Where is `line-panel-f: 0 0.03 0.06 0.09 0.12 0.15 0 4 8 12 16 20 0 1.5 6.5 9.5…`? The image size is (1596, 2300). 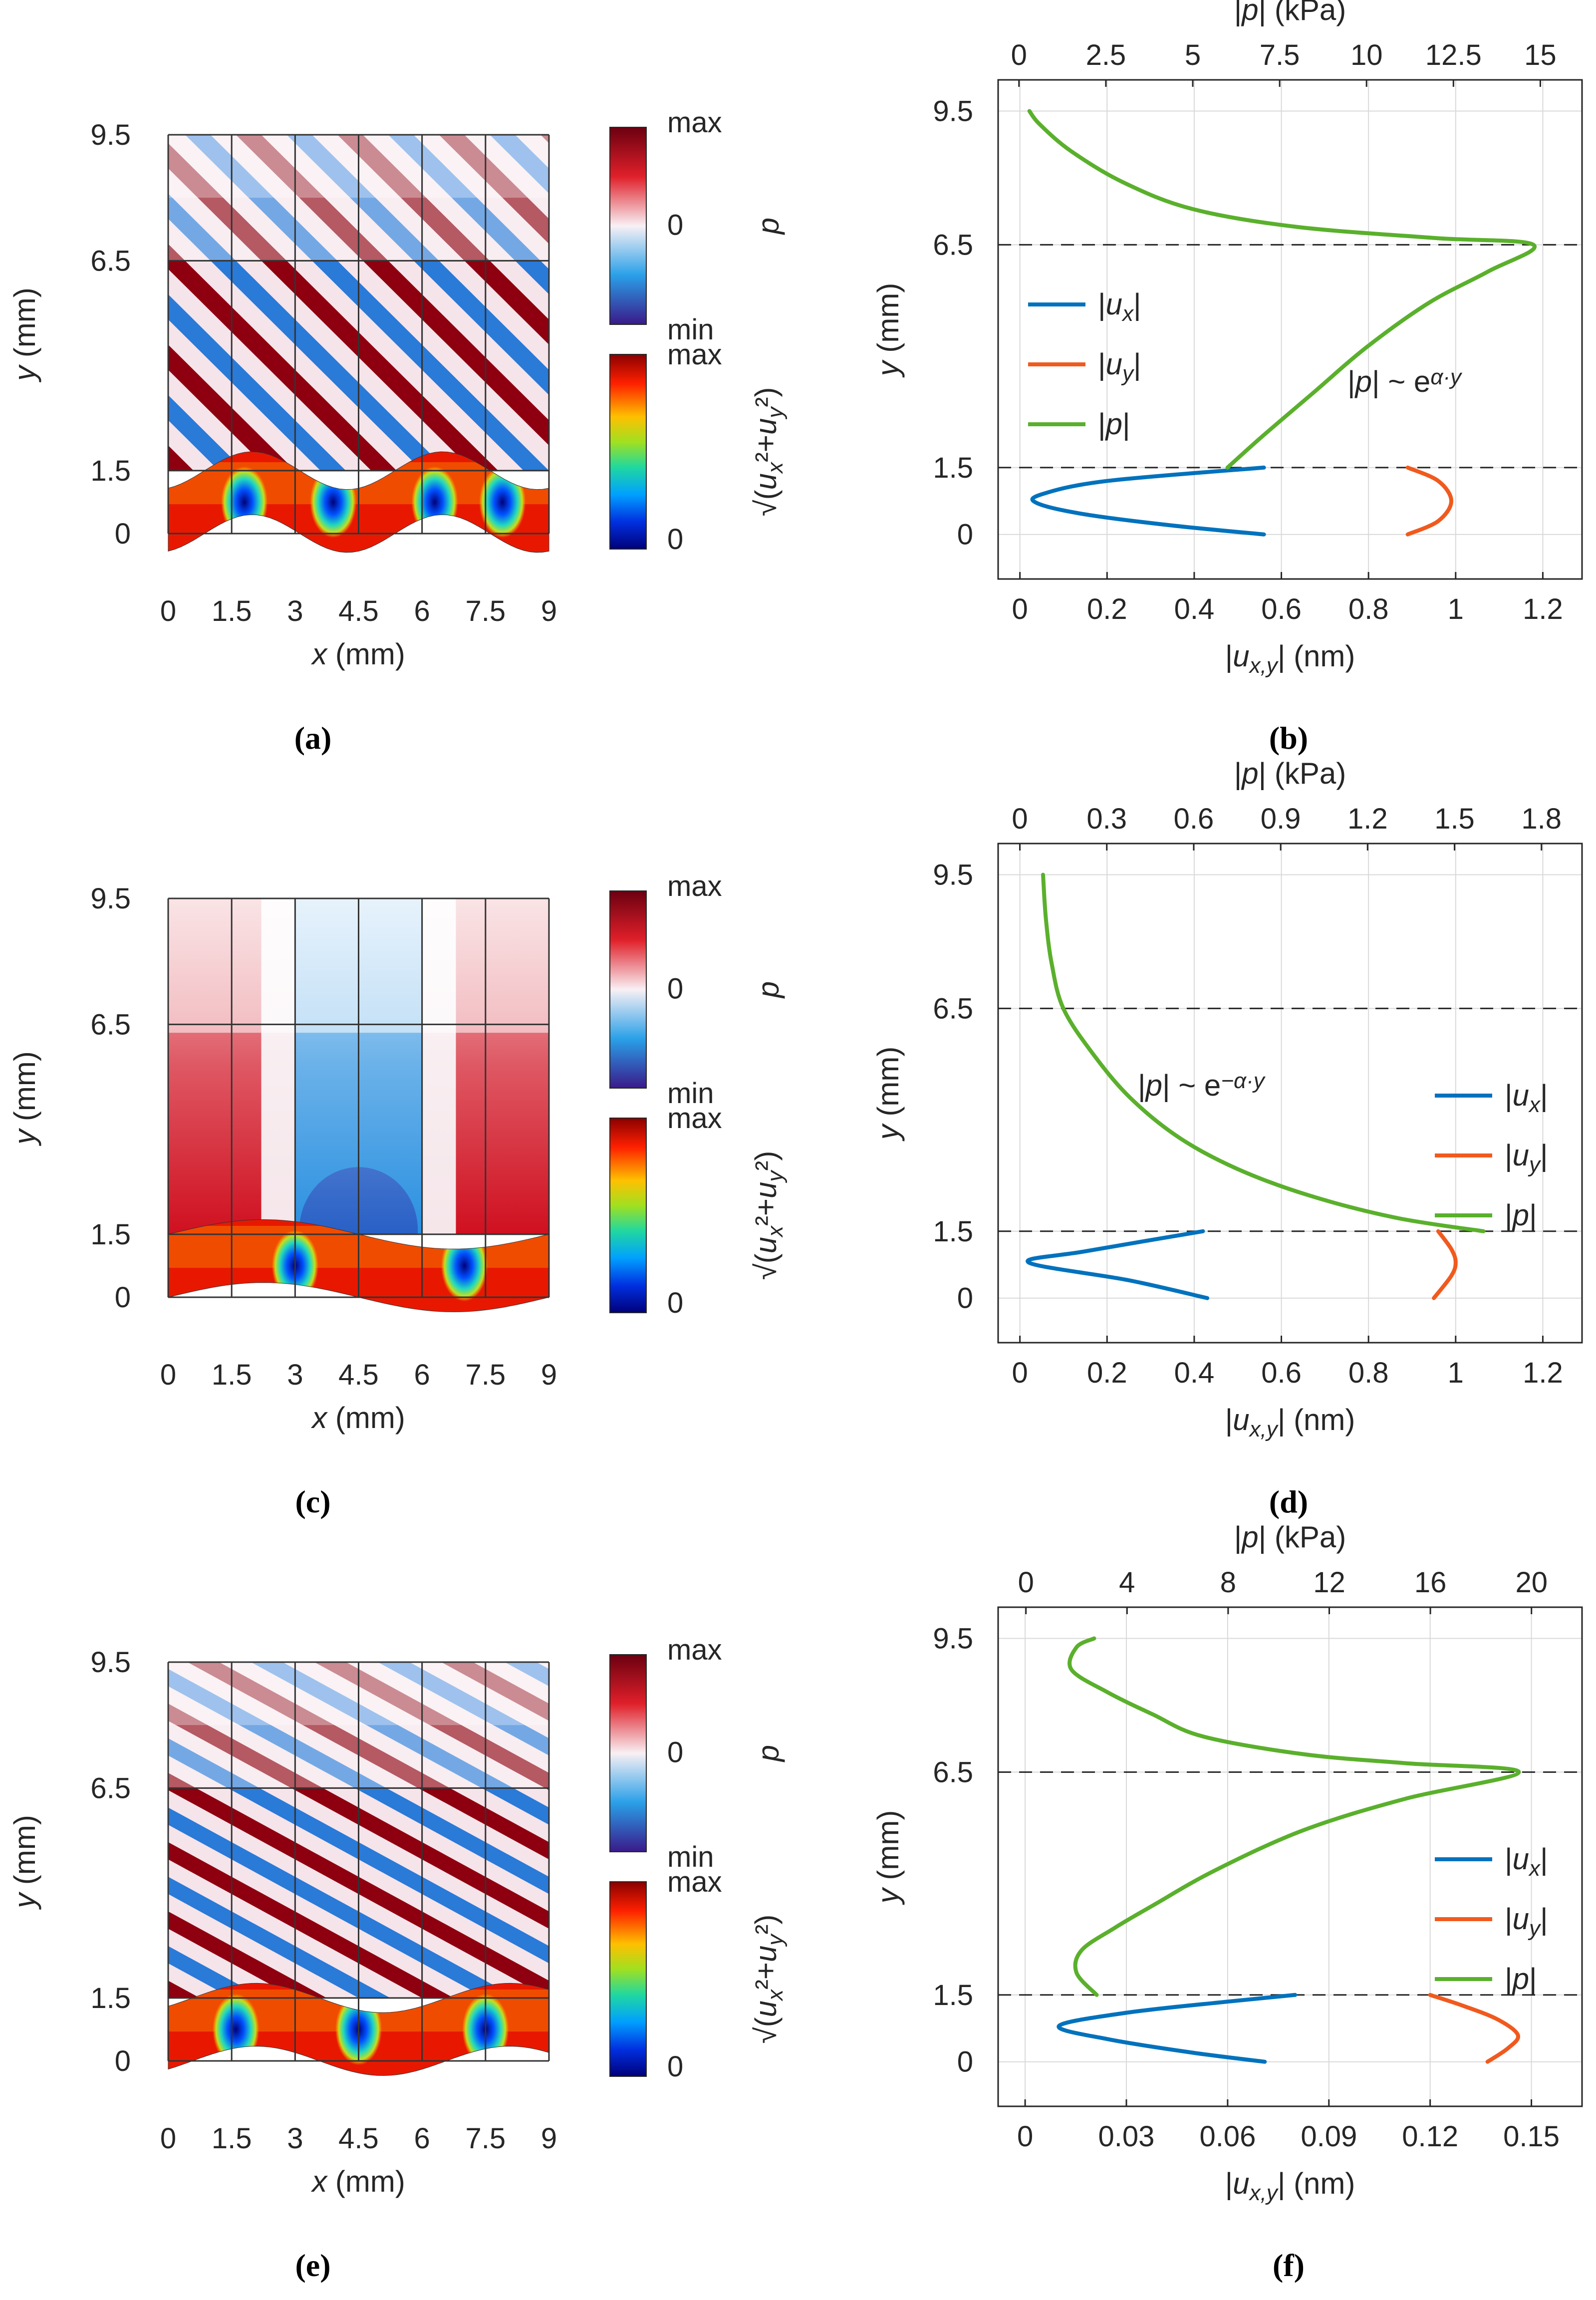
line-panel-f: 0 0.03 0.06 0.09 0.12 0.15 0 4 8 12 16 20 0 1.5 6.5 9.5… is located at coordinates (1227, 1901).